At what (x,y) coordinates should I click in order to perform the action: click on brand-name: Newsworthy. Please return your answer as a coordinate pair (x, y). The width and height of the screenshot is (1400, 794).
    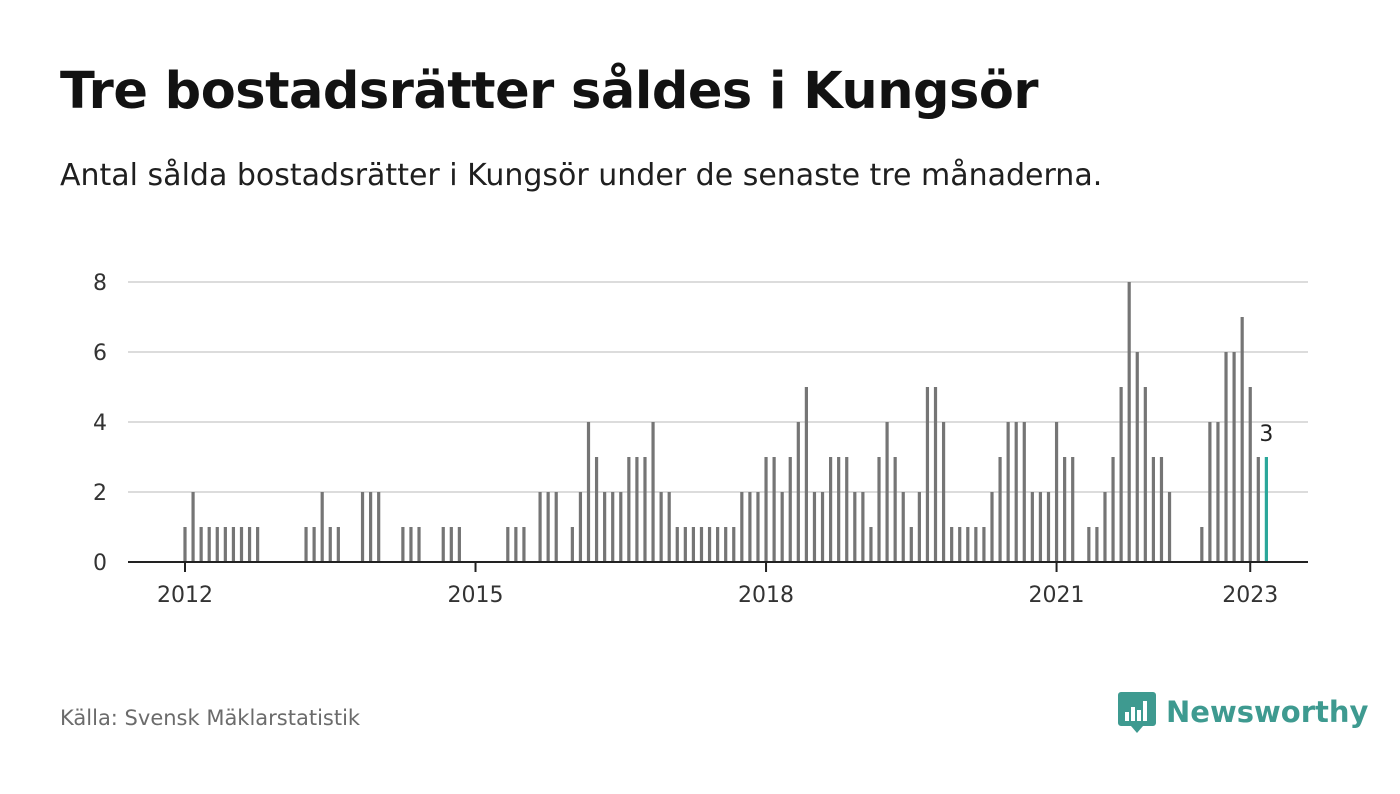
    Looking at the image, I should click on (1267, 712).